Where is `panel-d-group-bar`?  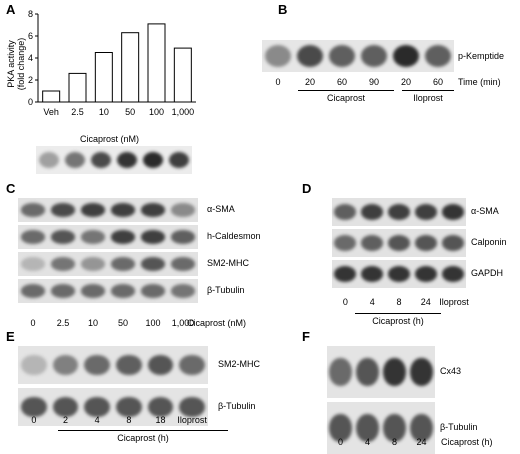 panel-d-group-bar is located at coordinates (398, 313).